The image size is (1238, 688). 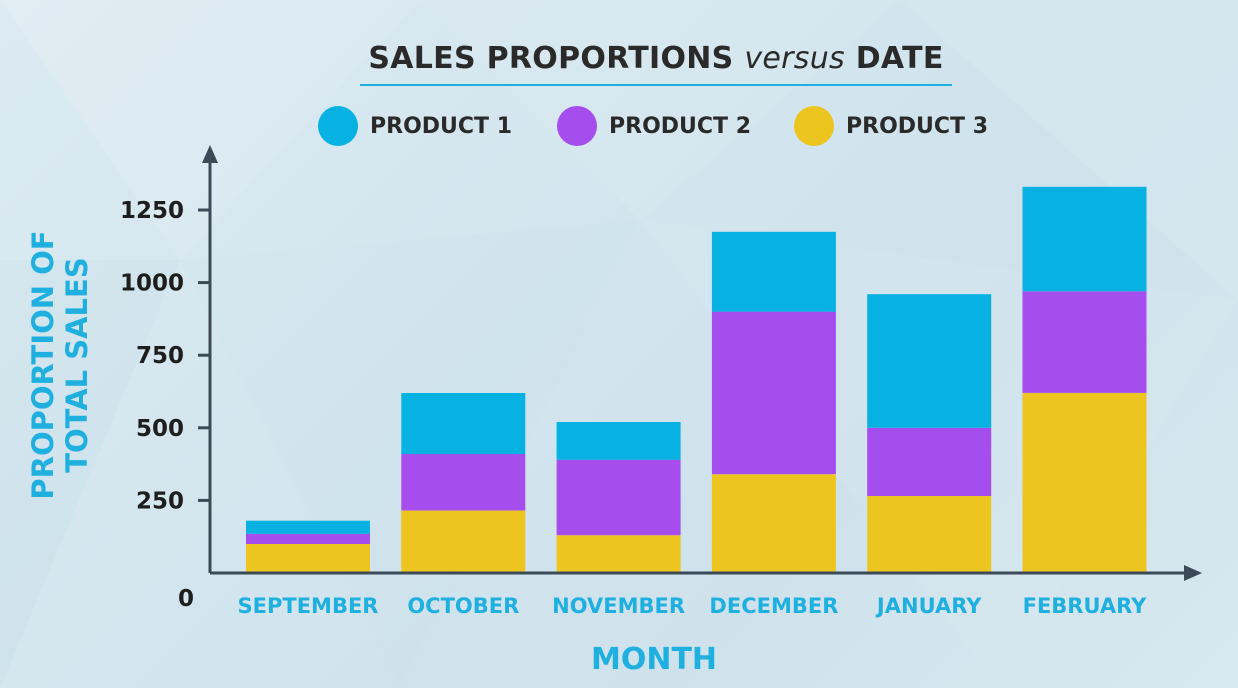 What do you see at coordinates (441, 126) in the screenshot?
I see `legend-label-product-1: PRODUCT 1` at bounding box center [441, 126].